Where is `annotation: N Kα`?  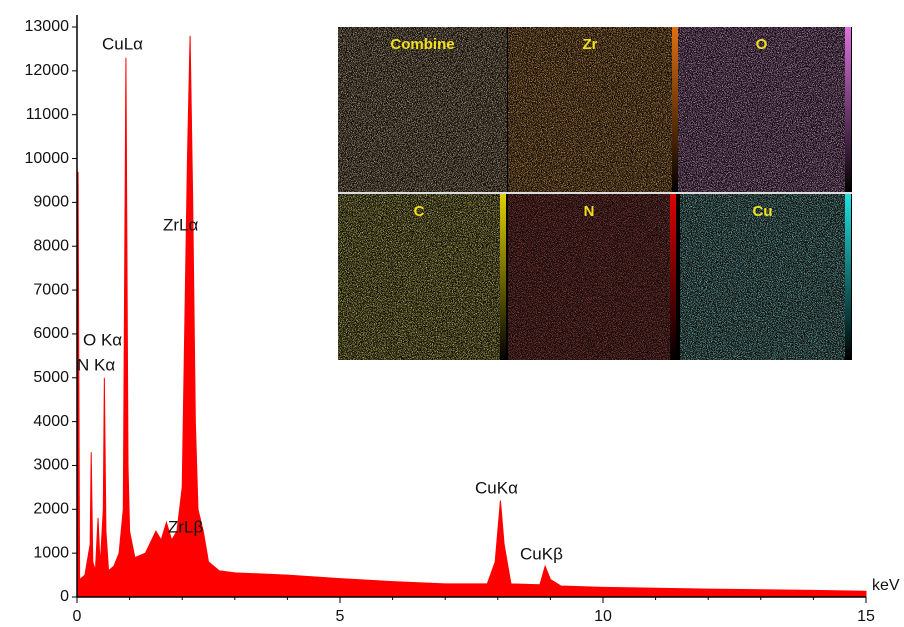
annotation: N Kα is located at coordinates (96, 364).